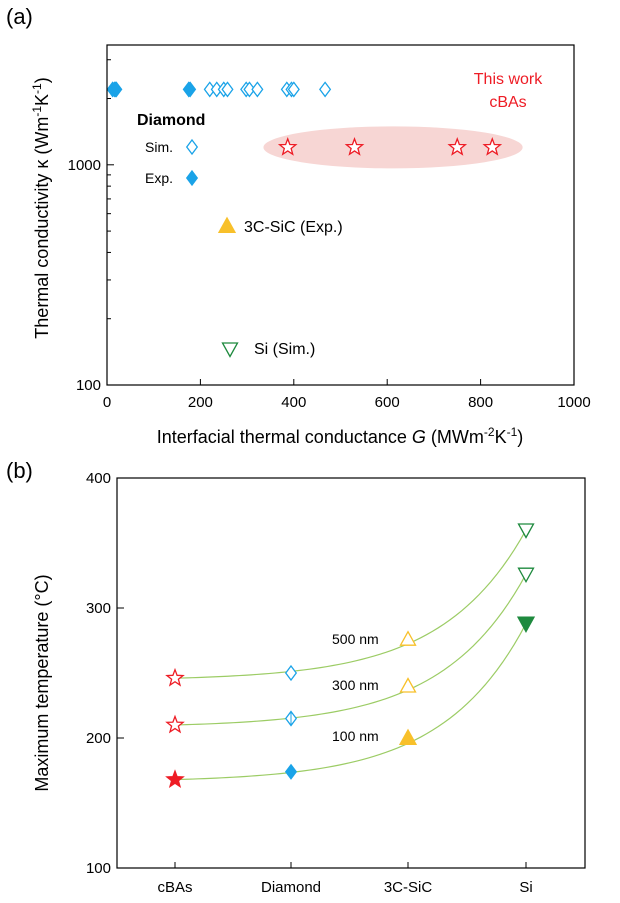  What do you see at coordinates (355, 685) in the screenshot?
I see `series-label-300nm: 300 nm` at bounding box center [355, 685].